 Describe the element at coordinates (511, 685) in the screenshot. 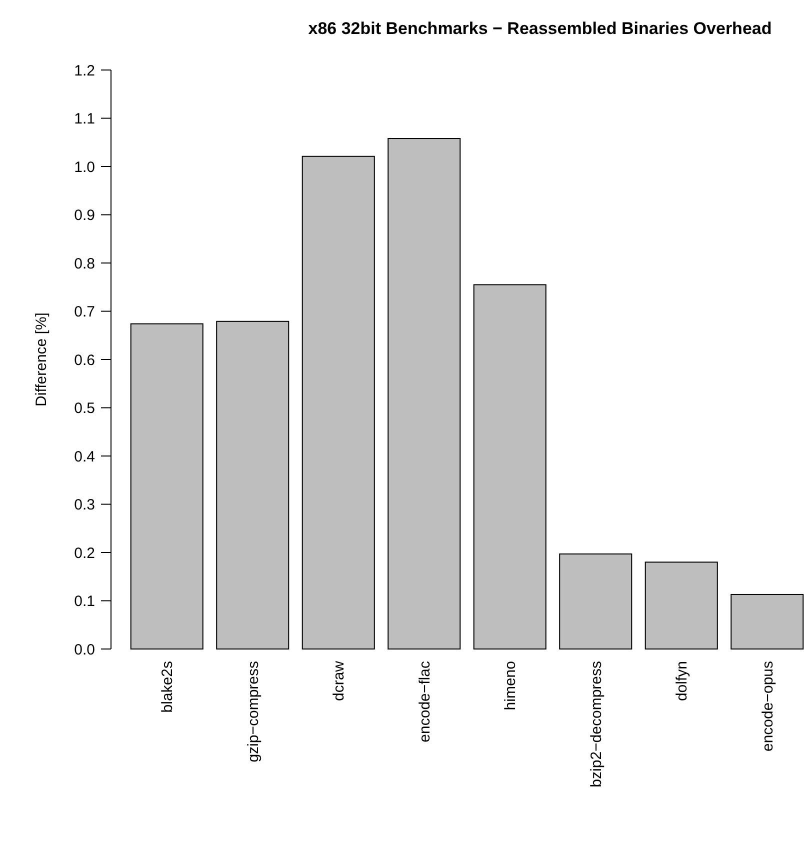

I see `x-tick-label: himeno` at that location.